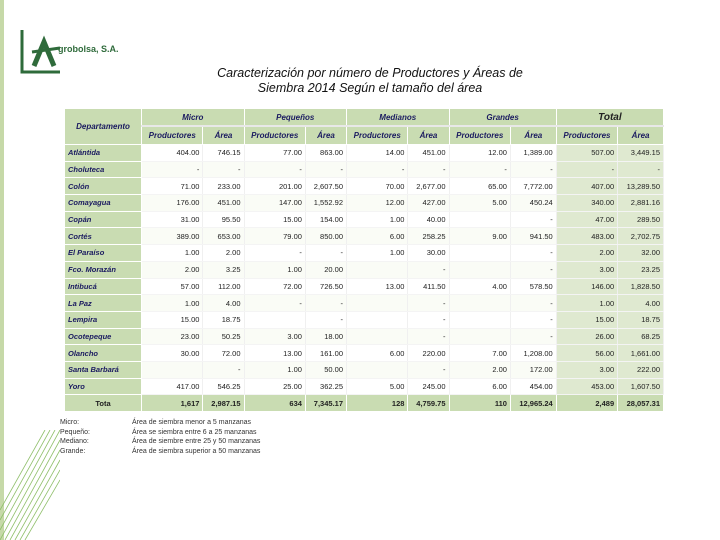  I want to click on table-cell: 50.00, so click(326, 370).